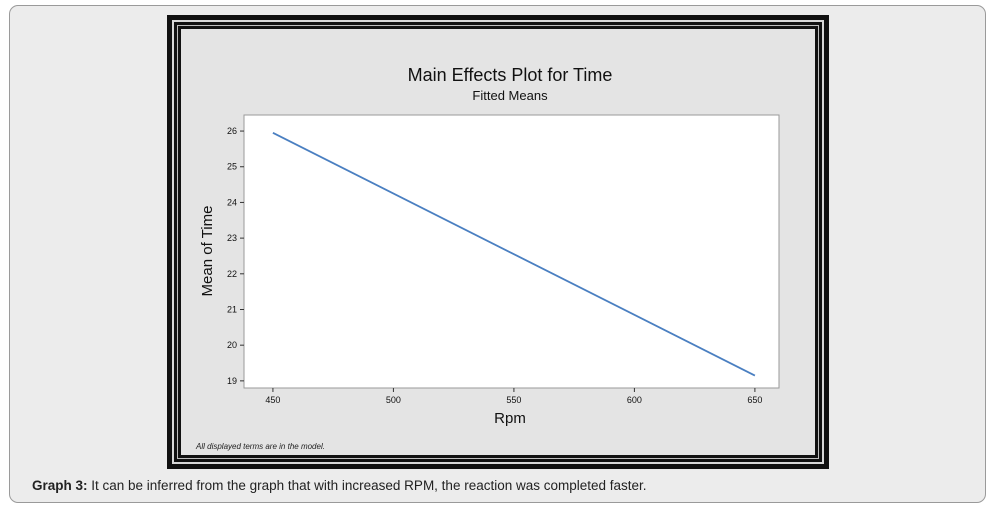 Image resolution: width=997 pixels, height=511 pixels. Describe the element at coordinates (510, 75) in the screenshot. I see `chart-title: Main Effects Plot for Time` at that location.